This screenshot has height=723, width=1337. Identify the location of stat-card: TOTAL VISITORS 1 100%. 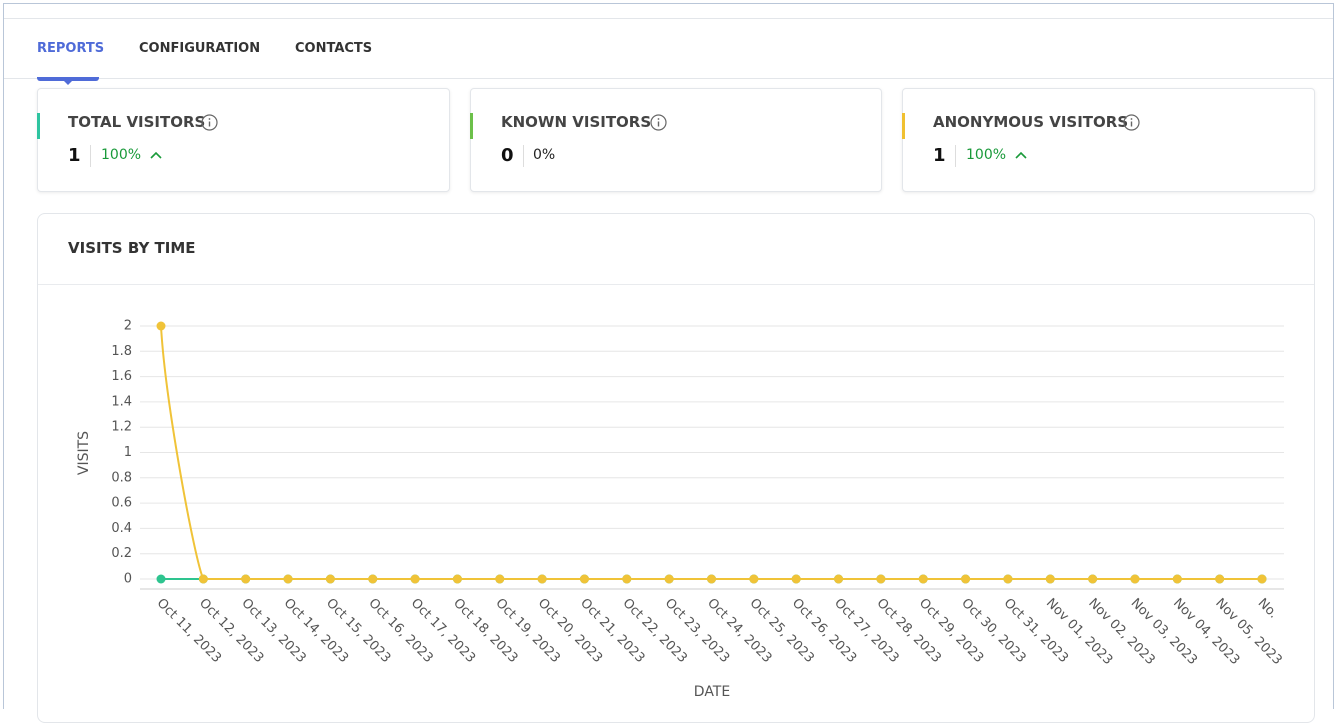
(243, 140).